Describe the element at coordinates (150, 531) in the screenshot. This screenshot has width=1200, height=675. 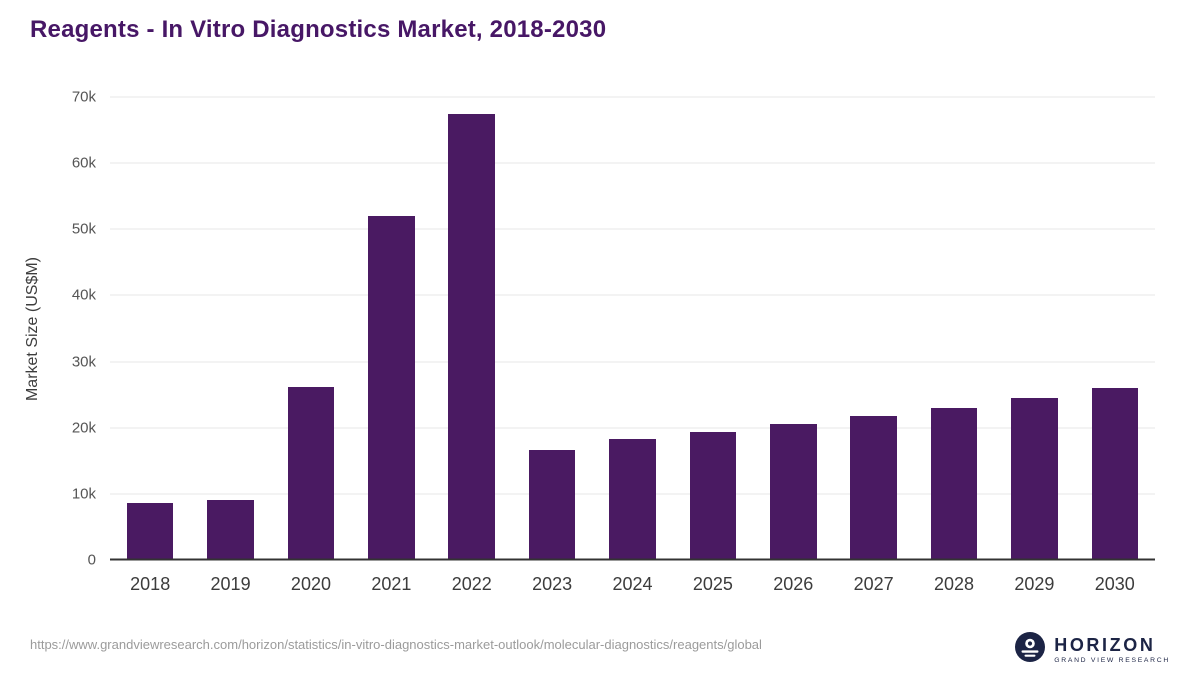
I see `bar-2018` at that location.